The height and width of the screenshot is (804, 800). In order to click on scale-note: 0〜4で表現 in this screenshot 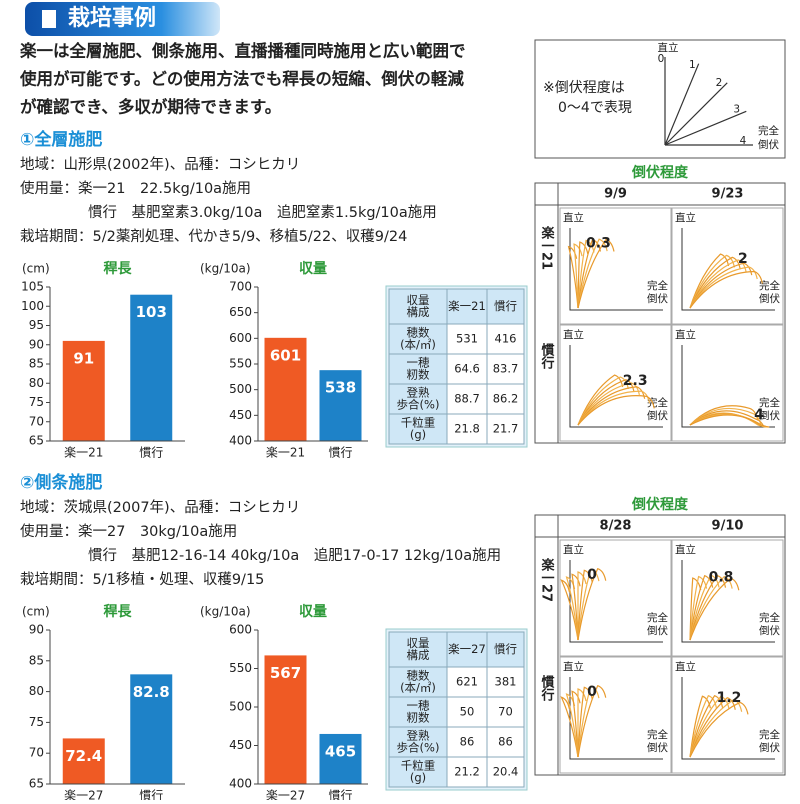, I will do `click(595, 108)`.